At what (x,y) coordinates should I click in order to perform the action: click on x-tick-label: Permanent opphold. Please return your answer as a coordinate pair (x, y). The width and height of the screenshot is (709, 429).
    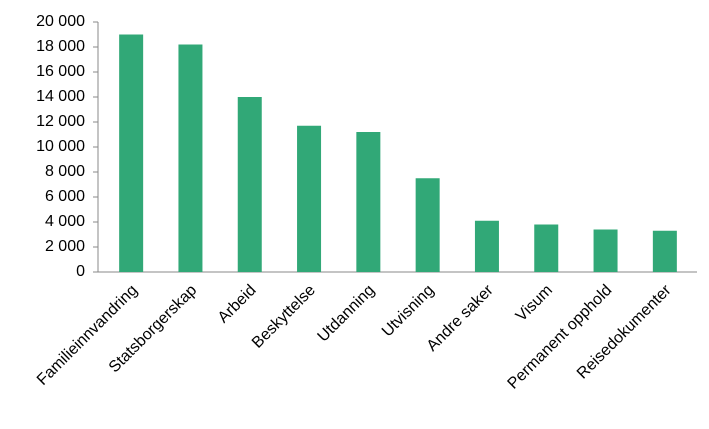
    Looking at the image, I should click on (560, 337).